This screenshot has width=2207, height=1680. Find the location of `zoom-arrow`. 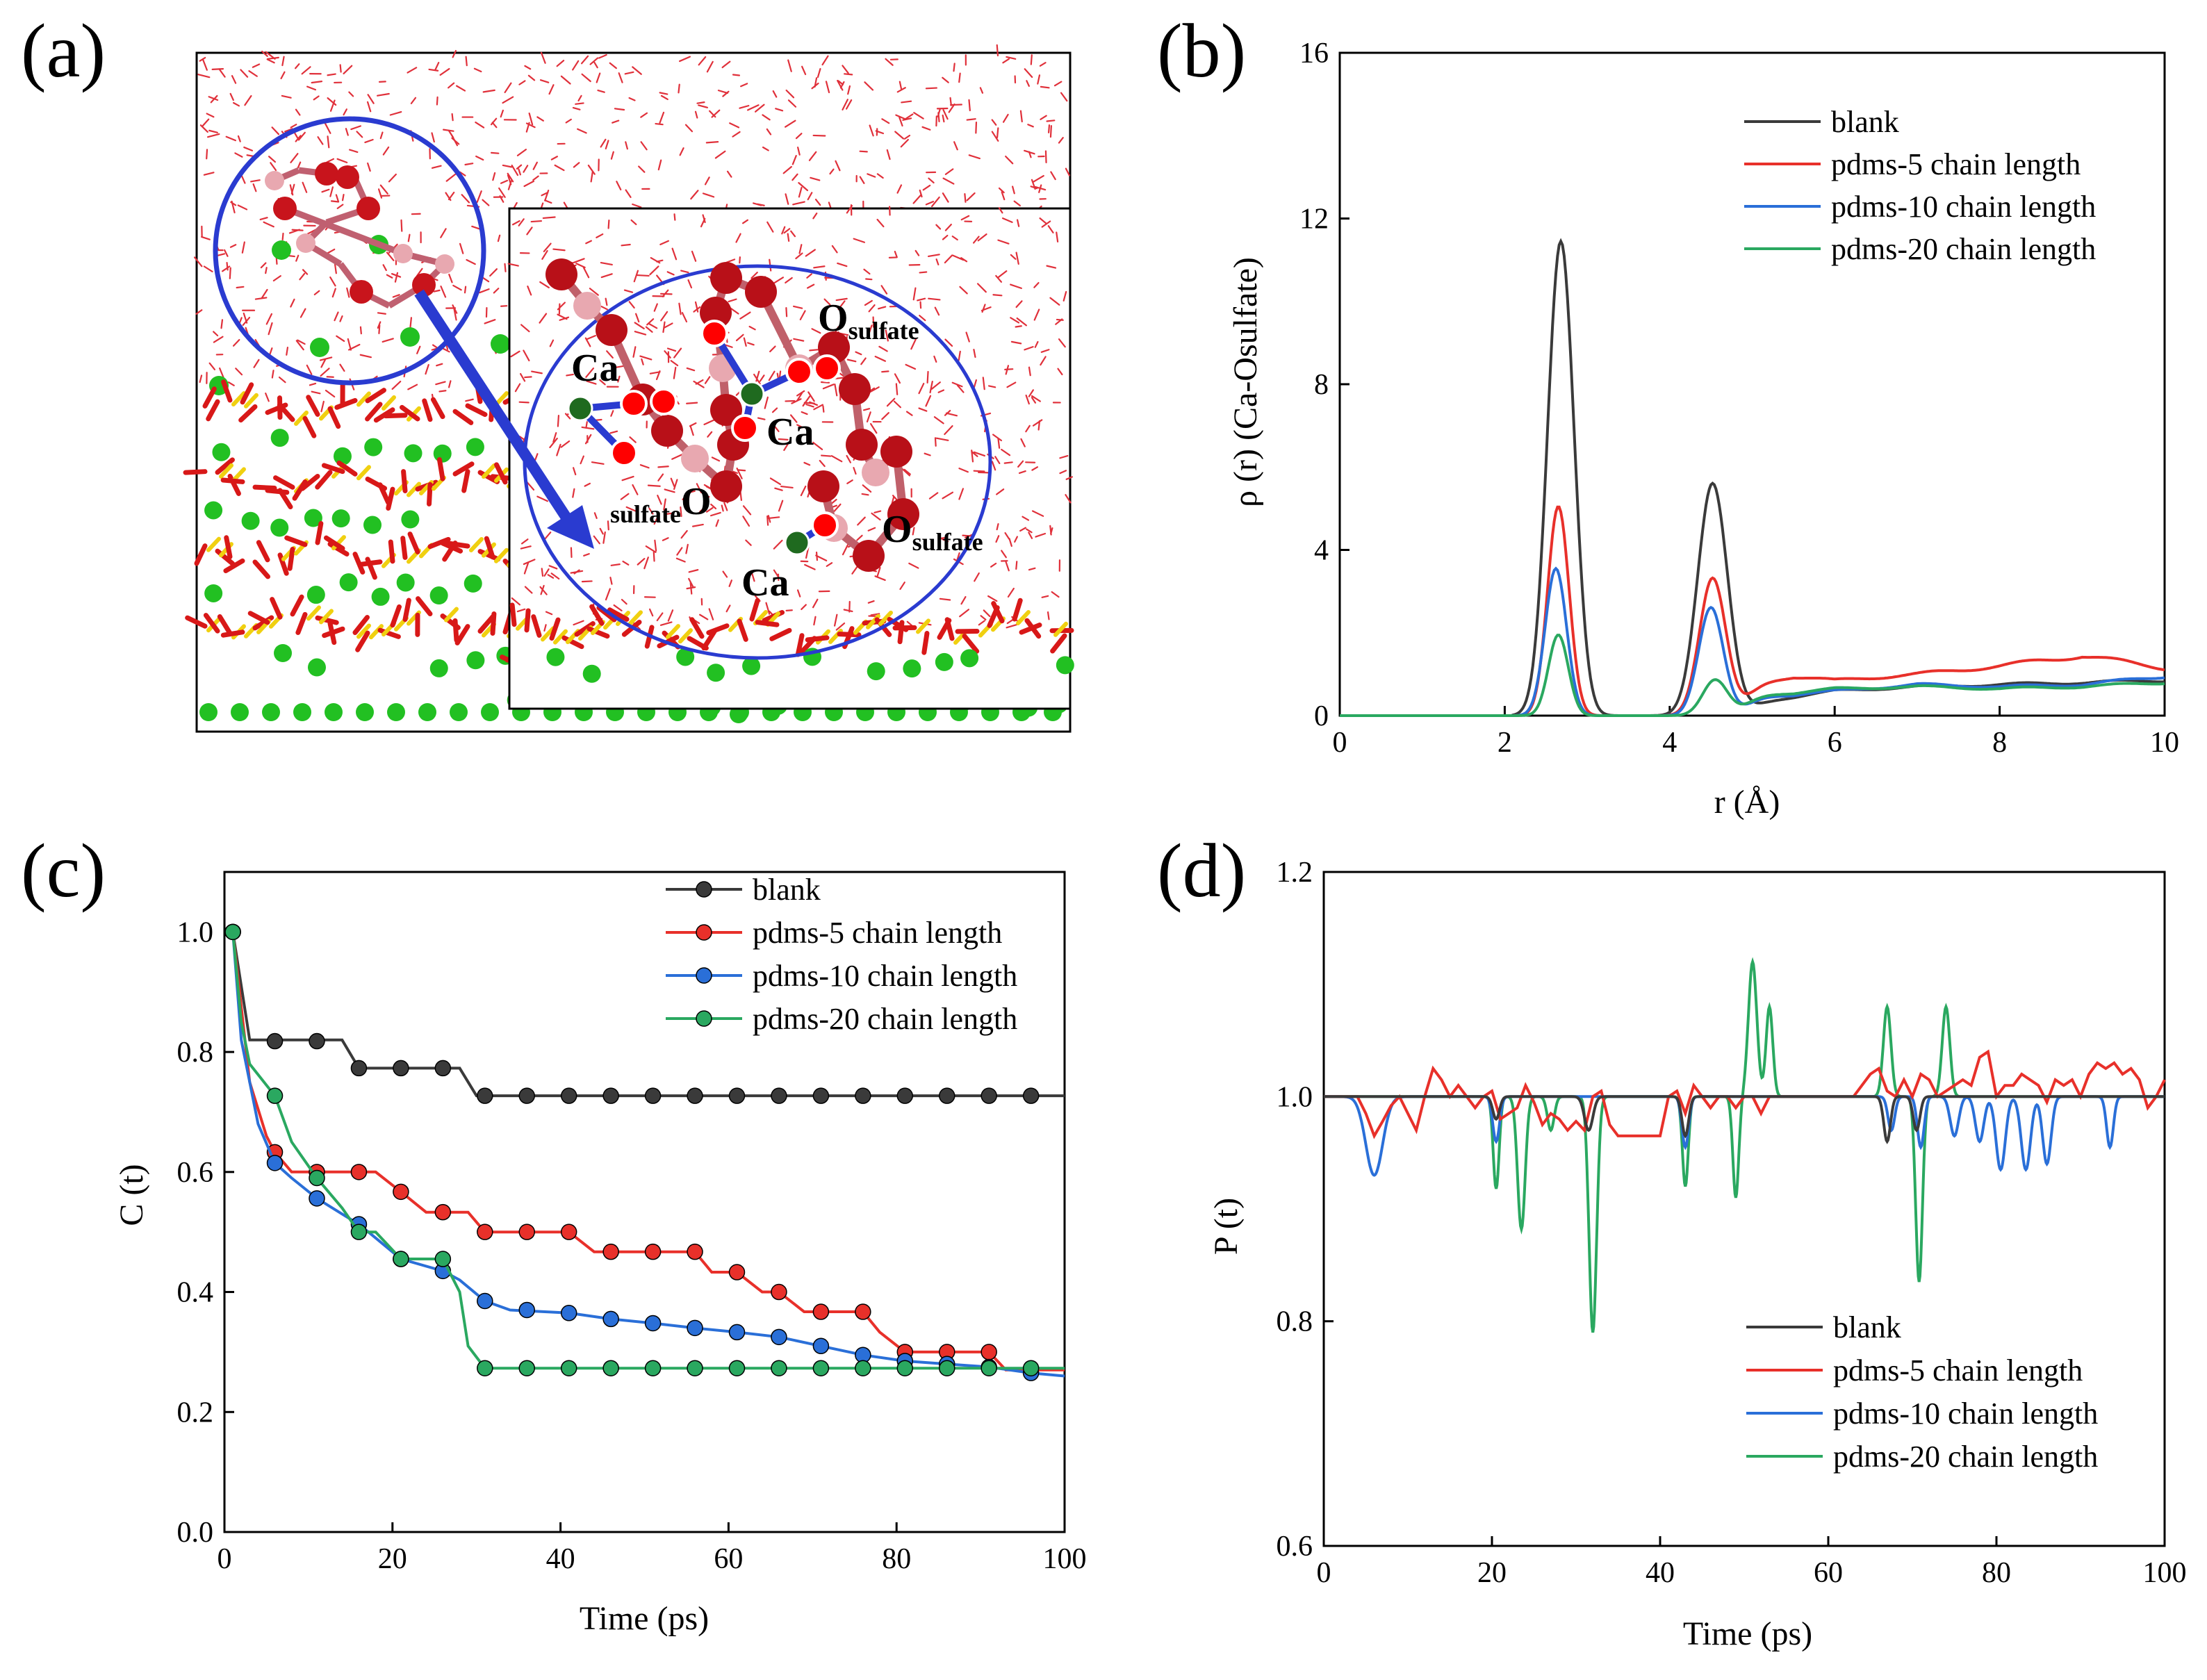

zoom-arrow is located at coordinates (504, 419).